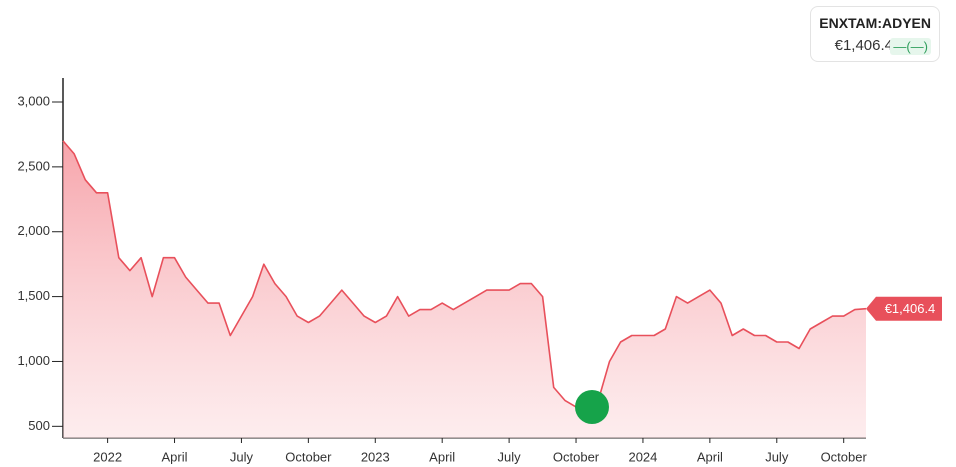 Image resolution: width=956 pixels, height=467 pixels. I want to click on y-tick-label: 1,000, so click(33, 360).